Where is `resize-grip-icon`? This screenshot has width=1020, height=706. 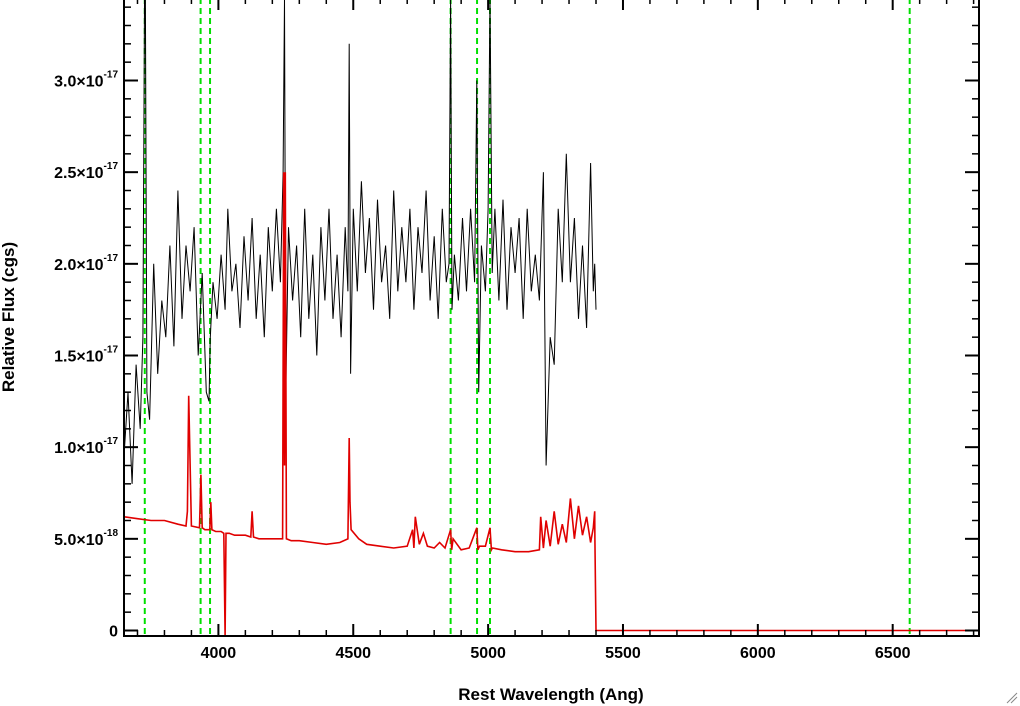 resize-grip-icon is located at coordinates (1012, 698).